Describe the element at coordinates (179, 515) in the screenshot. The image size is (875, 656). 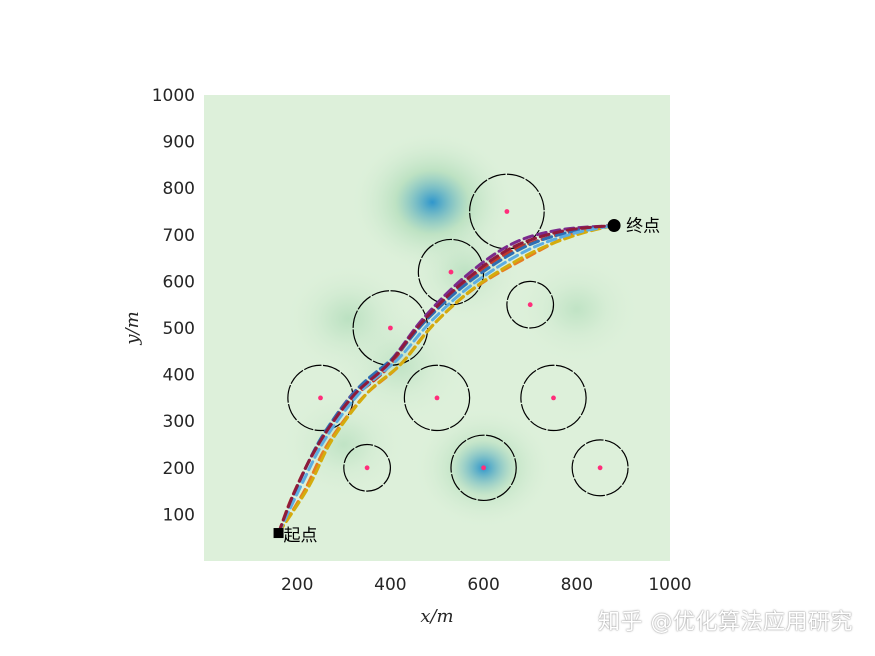
I see `y-tick-label: 100` at that location.